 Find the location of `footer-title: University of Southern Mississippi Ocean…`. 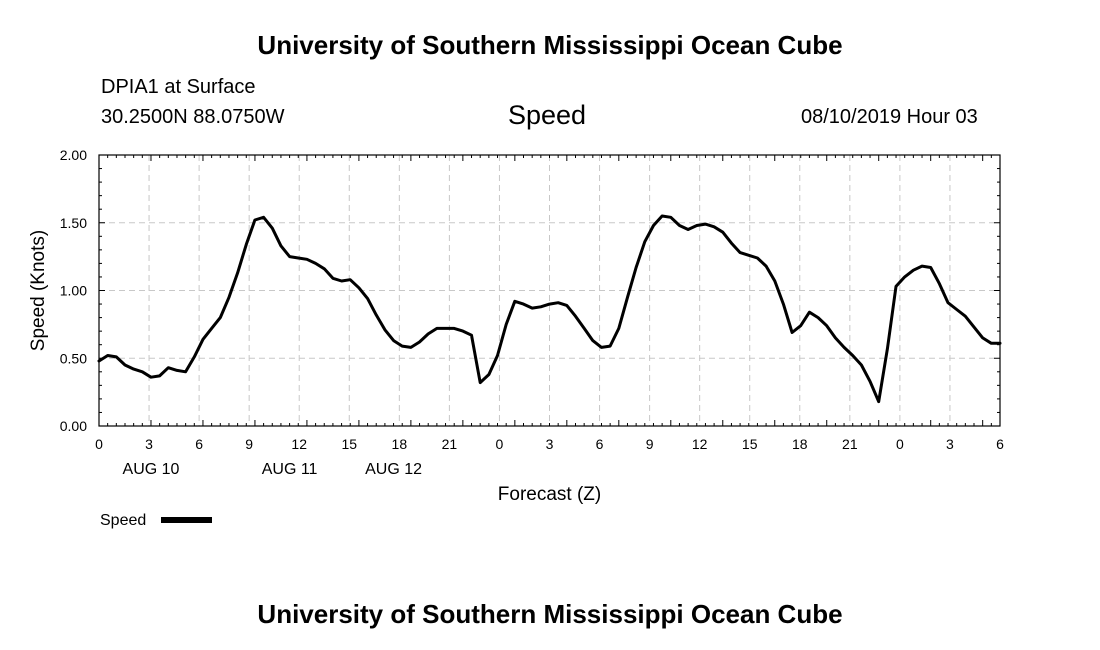

footer-title: University of Southern Mississippi Ocean… is located at coordinates (550, 614).